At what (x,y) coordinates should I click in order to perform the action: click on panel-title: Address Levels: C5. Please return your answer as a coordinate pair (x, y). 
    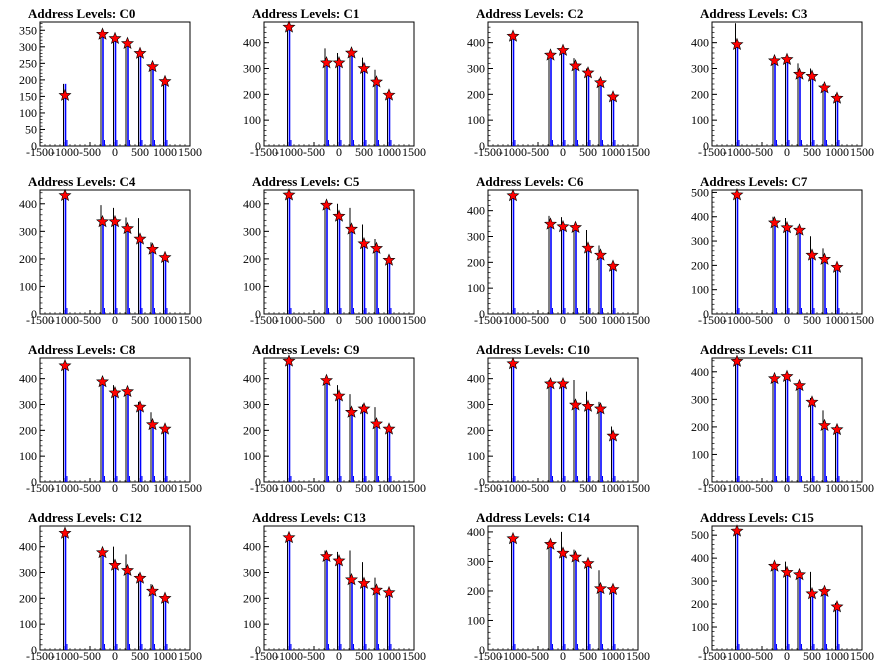
    Looking at the image, I should click on (306, 181).